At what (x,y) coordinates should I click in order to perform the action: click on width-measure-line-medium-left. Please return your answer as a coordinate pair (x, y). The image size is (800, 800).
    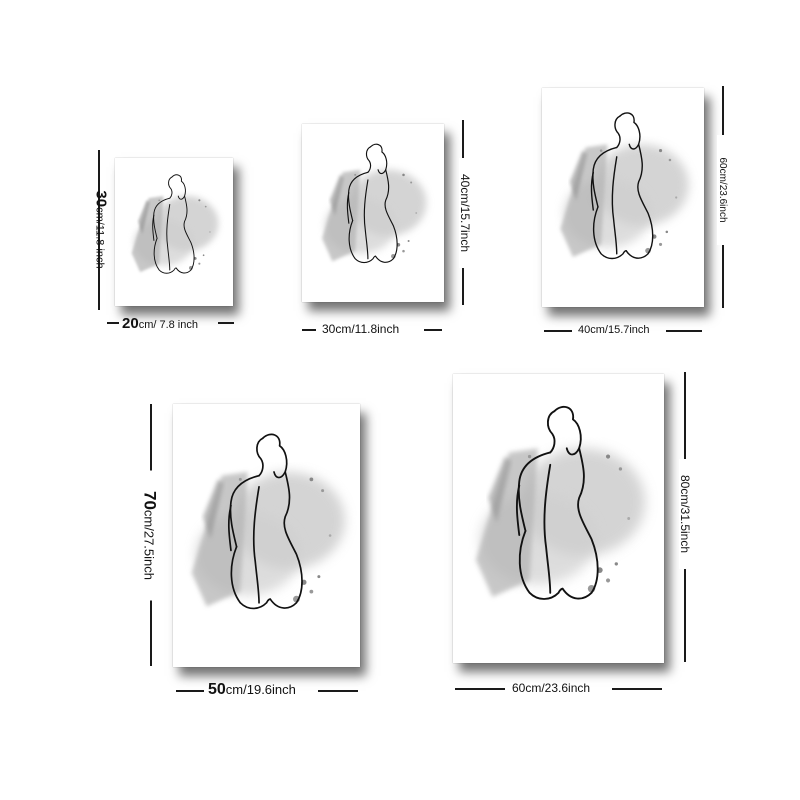
    Looking at the image, I should click on (309, 330).